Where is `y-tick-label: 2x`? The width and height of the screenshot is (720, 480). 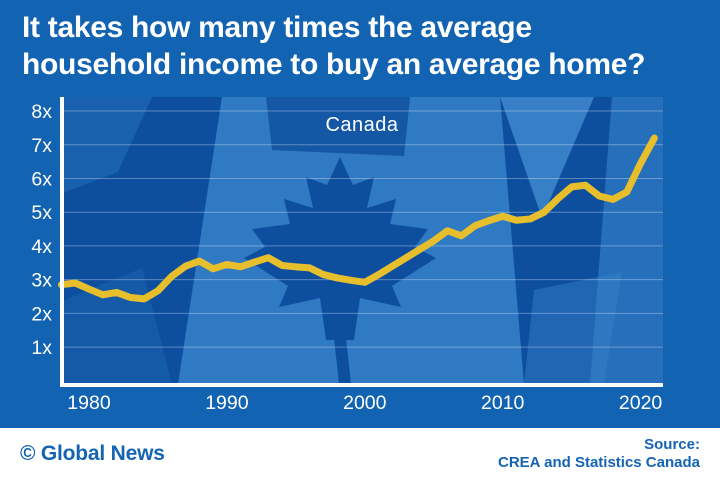
y-tick-label: 2x is located at coordinates (41, 314).